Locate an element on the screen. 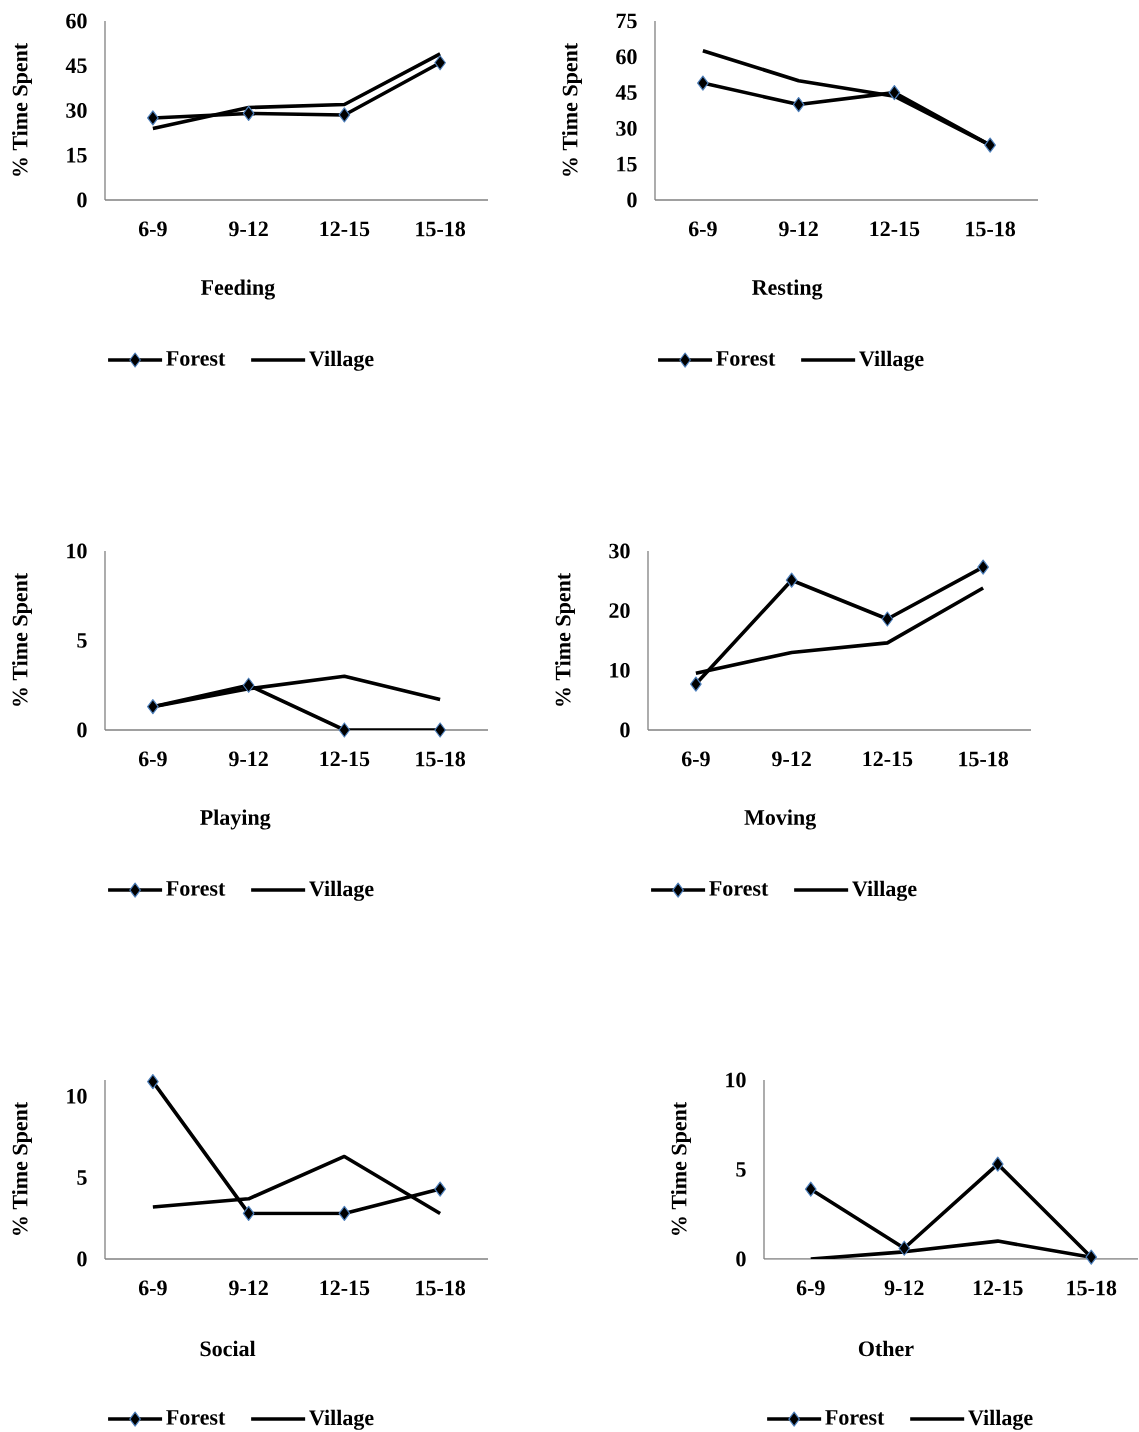 The image size is (1139, 1432). x-axis-title: Moving is located at coordinates (780, 819).